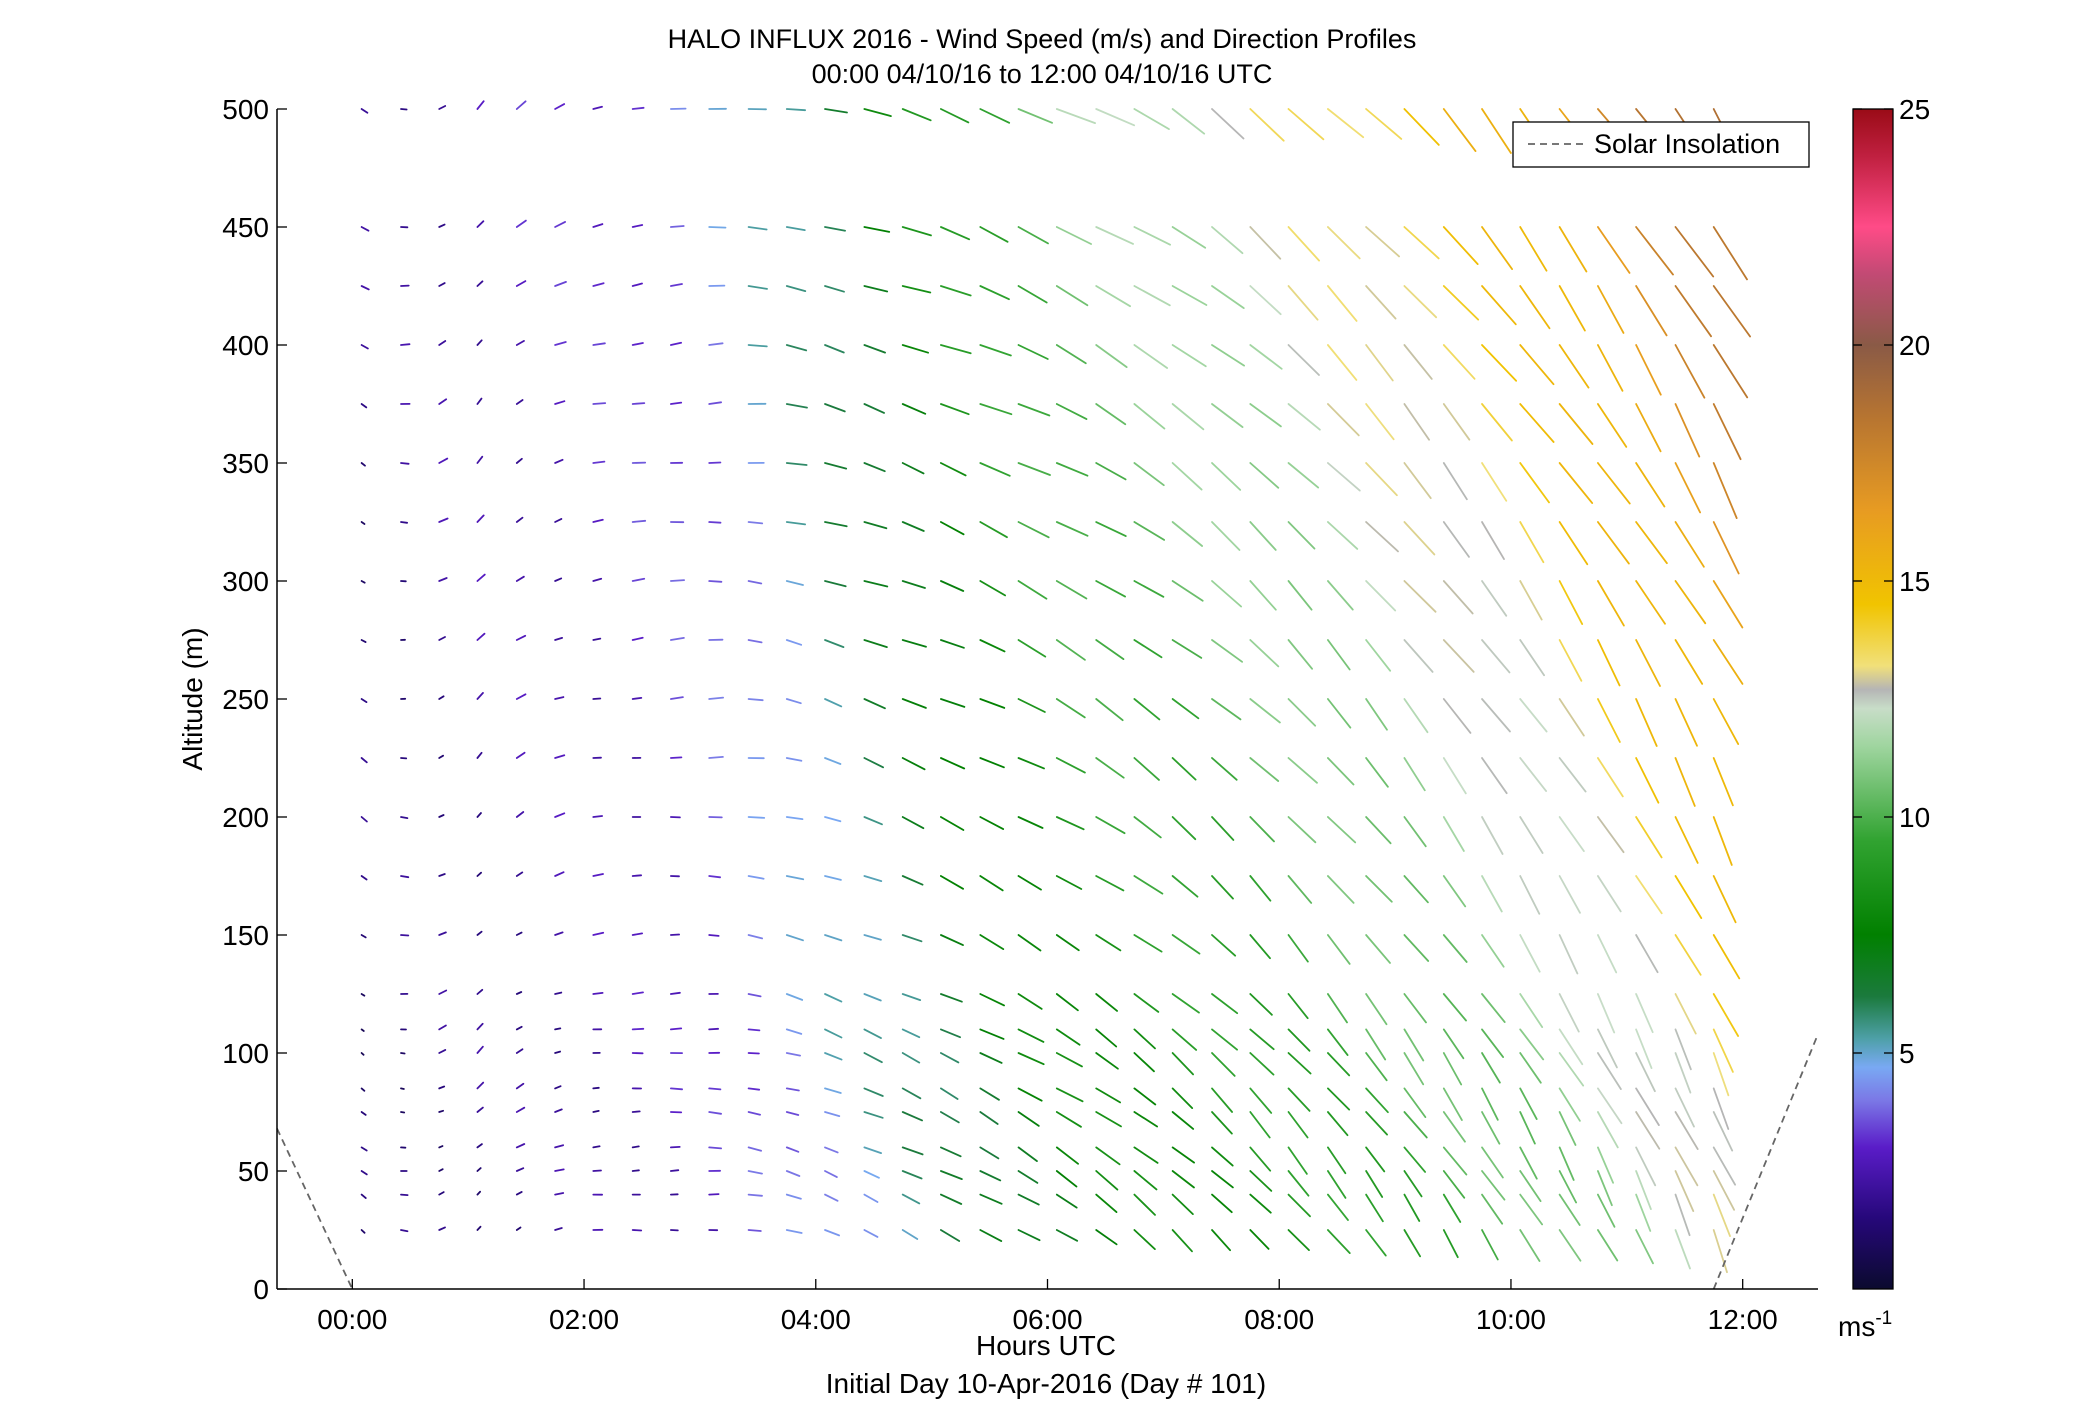 Image resolution: width=2098 pixels, height=1425 pixels. Describe the element at coordinates (254, 699) in the screenshot. I see `y-axis-ticks: 0 50 100 150 200 250 300 350 400 450 500` at that location.